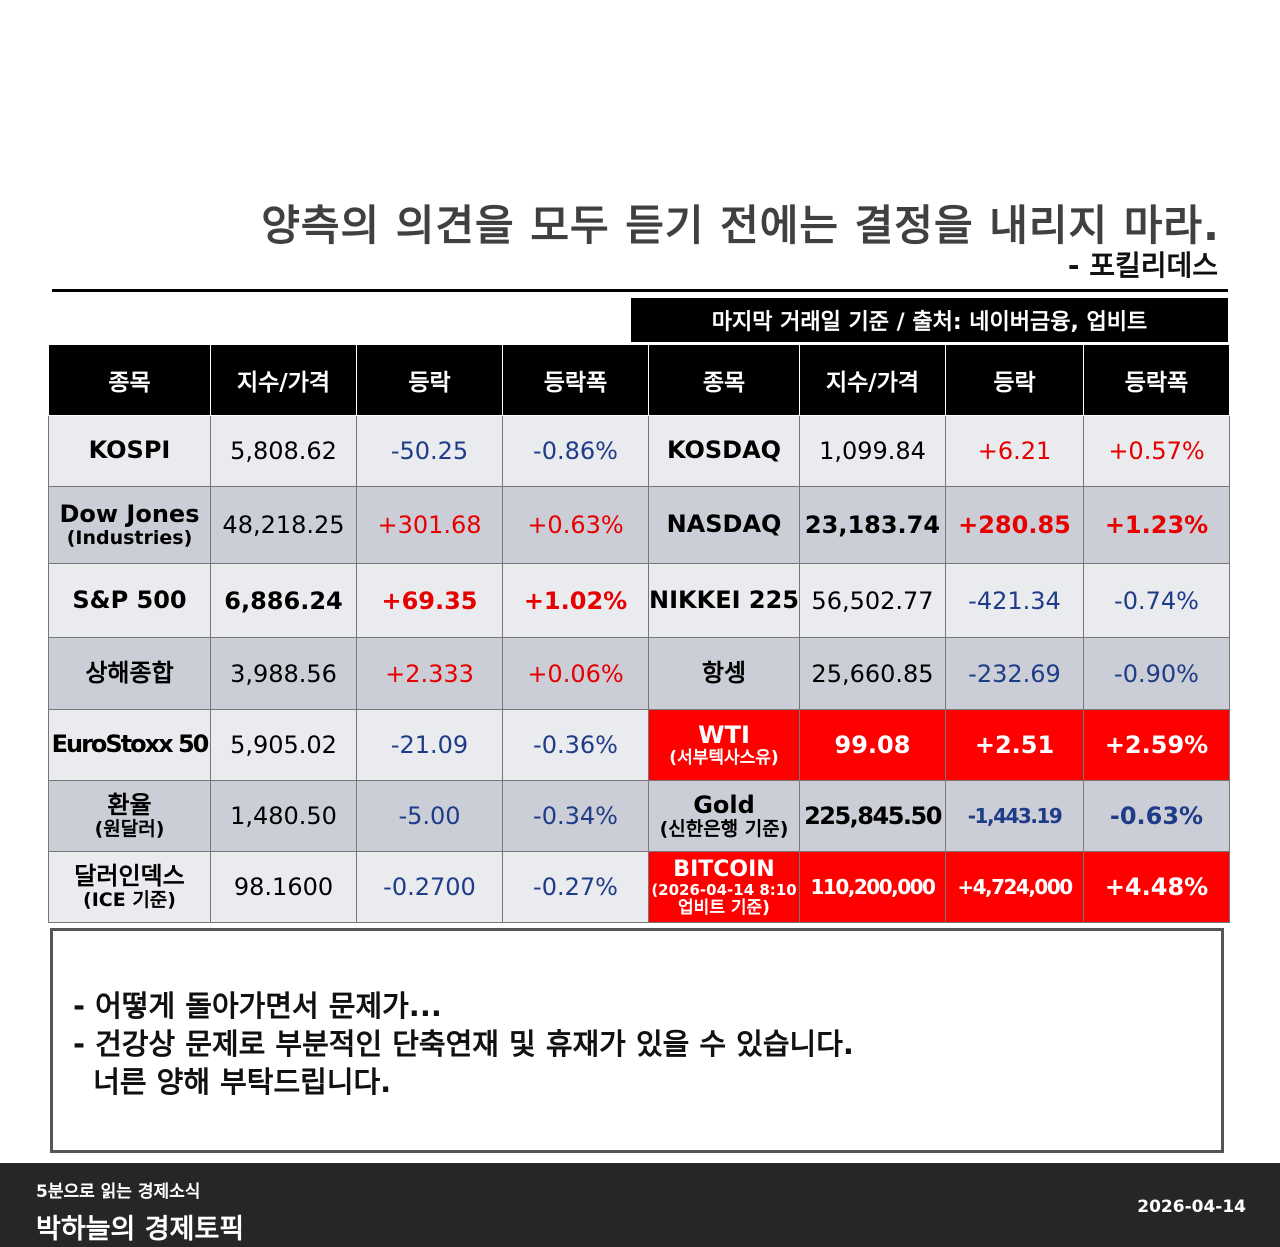 This screenshot has width=1280, height=1247. What do you see at coordinates (429, 525) in the screenshot?
I see `index-change: +301.68` at bounding box center [429, 525].